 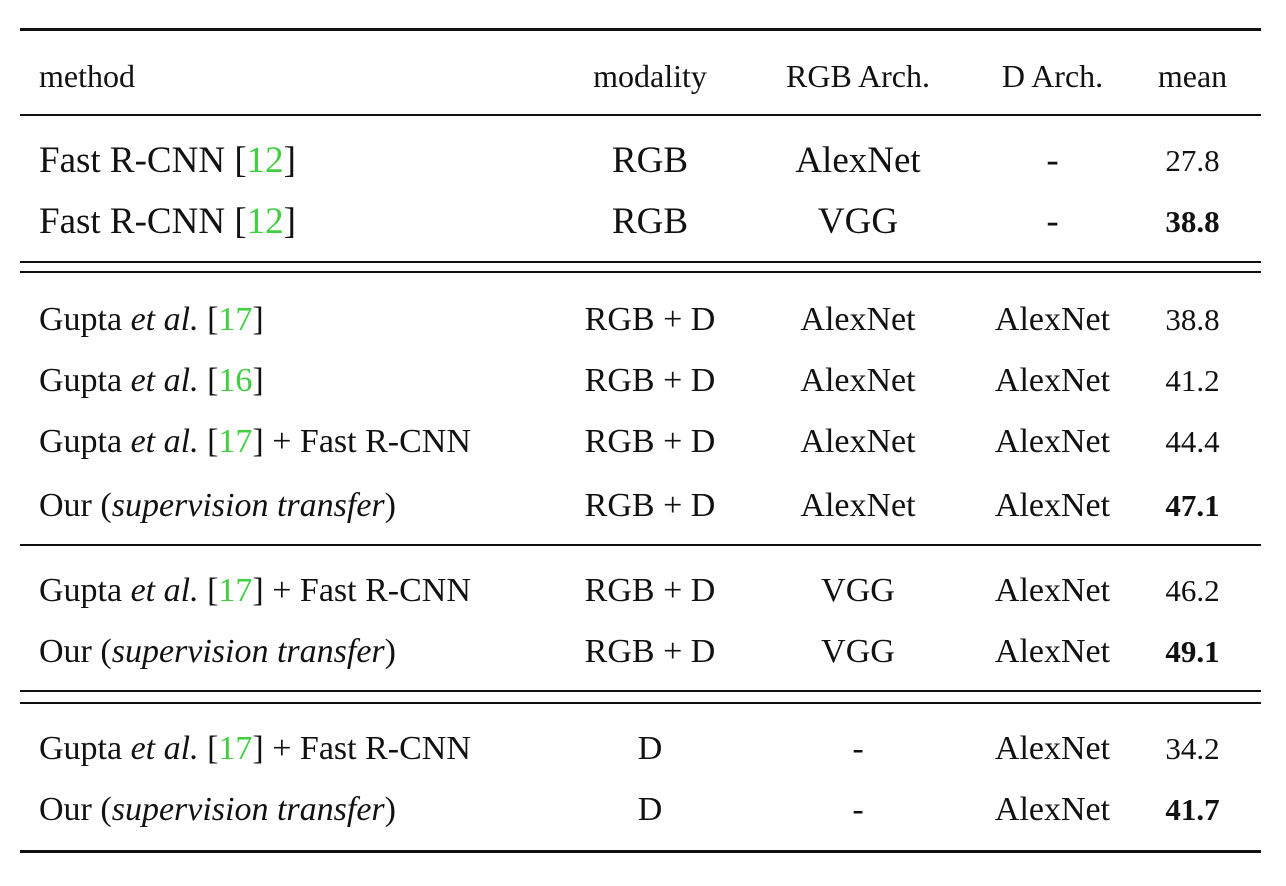 I want to click on mean-cell-best: 49.1, so click(x=1192, y=651).